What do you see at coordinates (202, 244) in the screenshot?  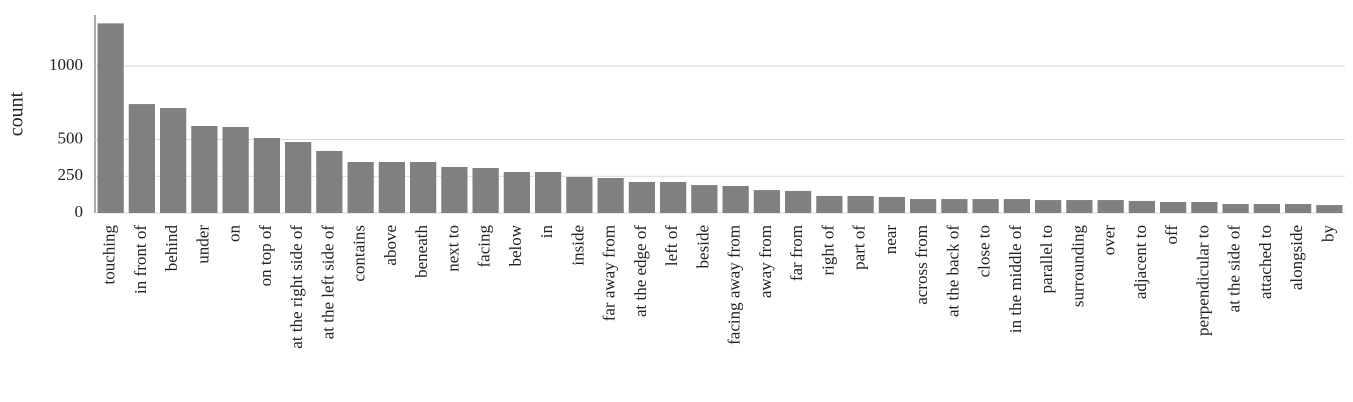 I see `x-tick-label: under` at bounding box center [202, 244].